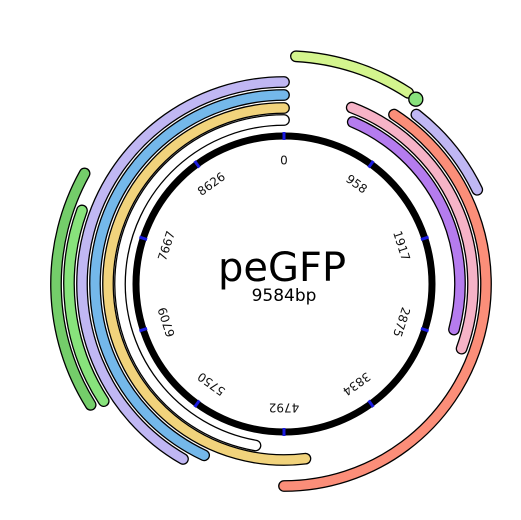  I want to click on green-arc, so click(86, 305).